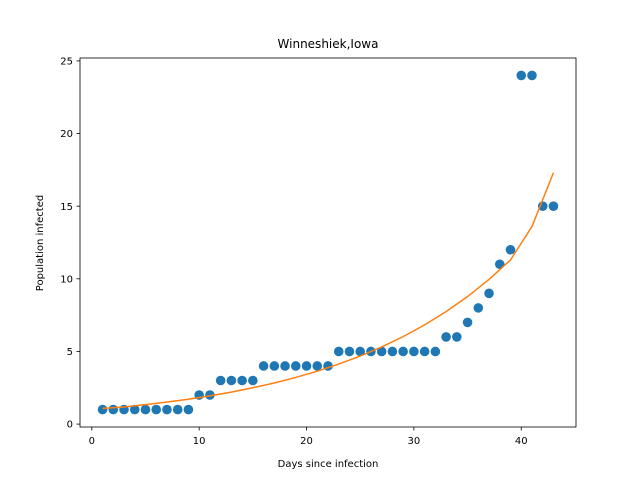  What do you see at coordinates (66, 134) in the screenshot?
I see `y-tick-label: 20` at bounding box center [66, 134].